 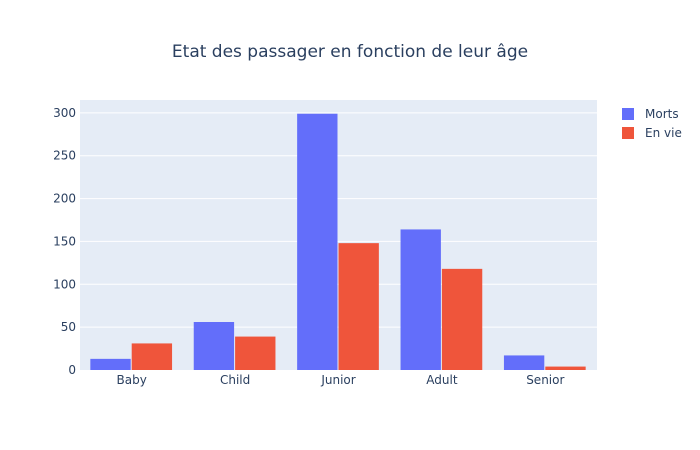 What do you see at coordinates (132, 380) in the screenshot?
I see `x-tick-label: Baby` at bounding box center [132, 380].